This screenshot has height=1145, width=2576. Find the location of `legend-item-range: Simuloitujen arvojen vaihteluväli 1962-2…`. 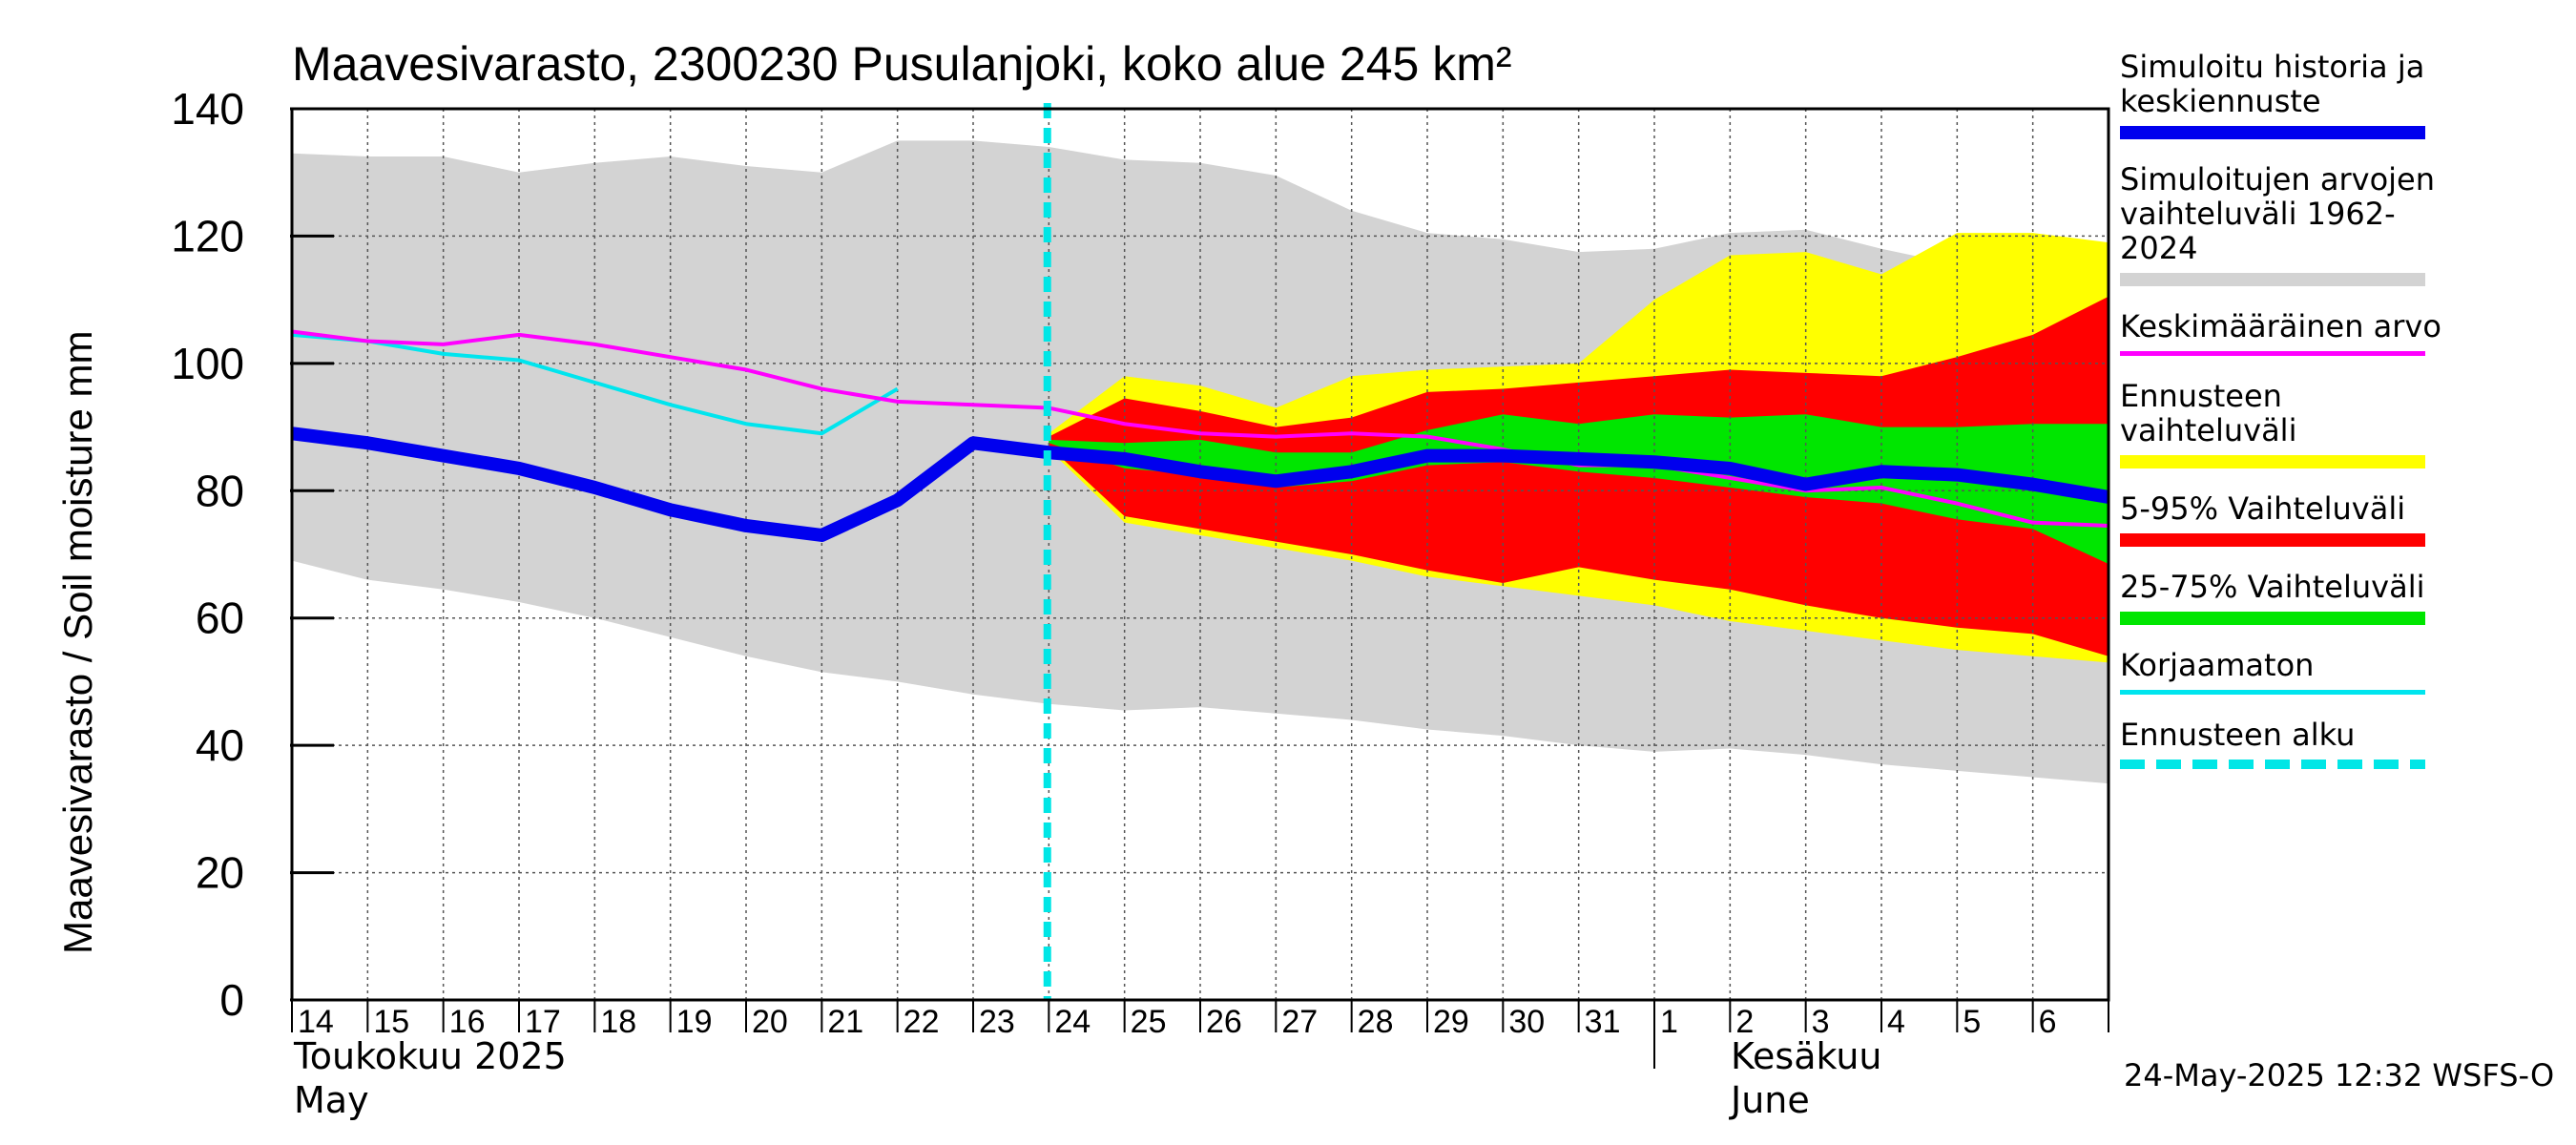

legend-item-range: Simuloitujen arvojen vaihteluväli 1962-2… is located at coordinates (2291, 224).